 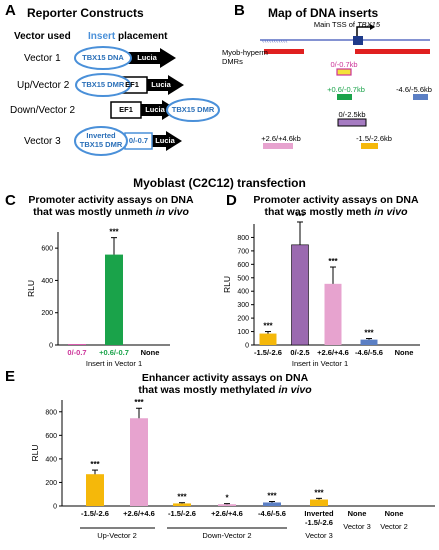 What do you see at coordinates (126, 109) in the screenshot?
I see `ef1-text-3: EF1` at bounding box center [126, 109].